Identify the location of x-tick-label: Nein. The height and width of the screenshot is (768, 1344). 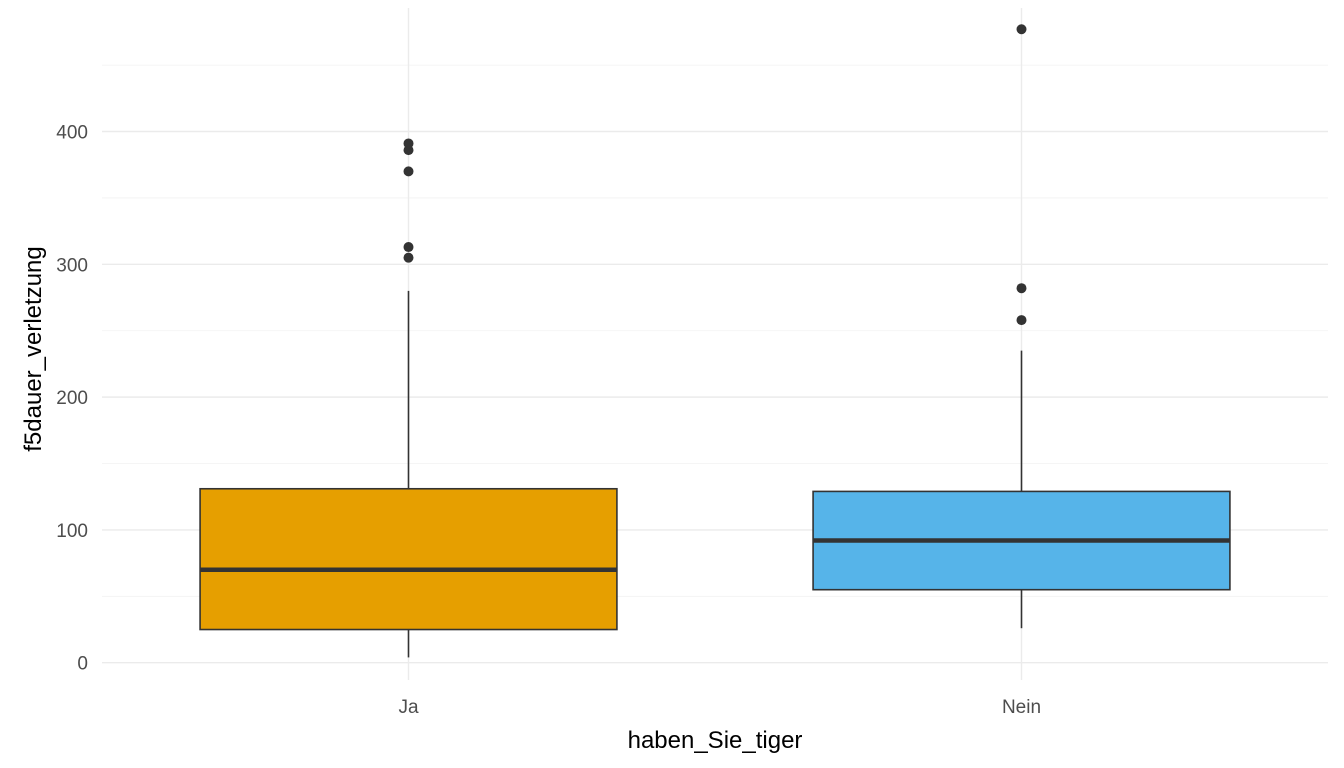
(1021, 707).